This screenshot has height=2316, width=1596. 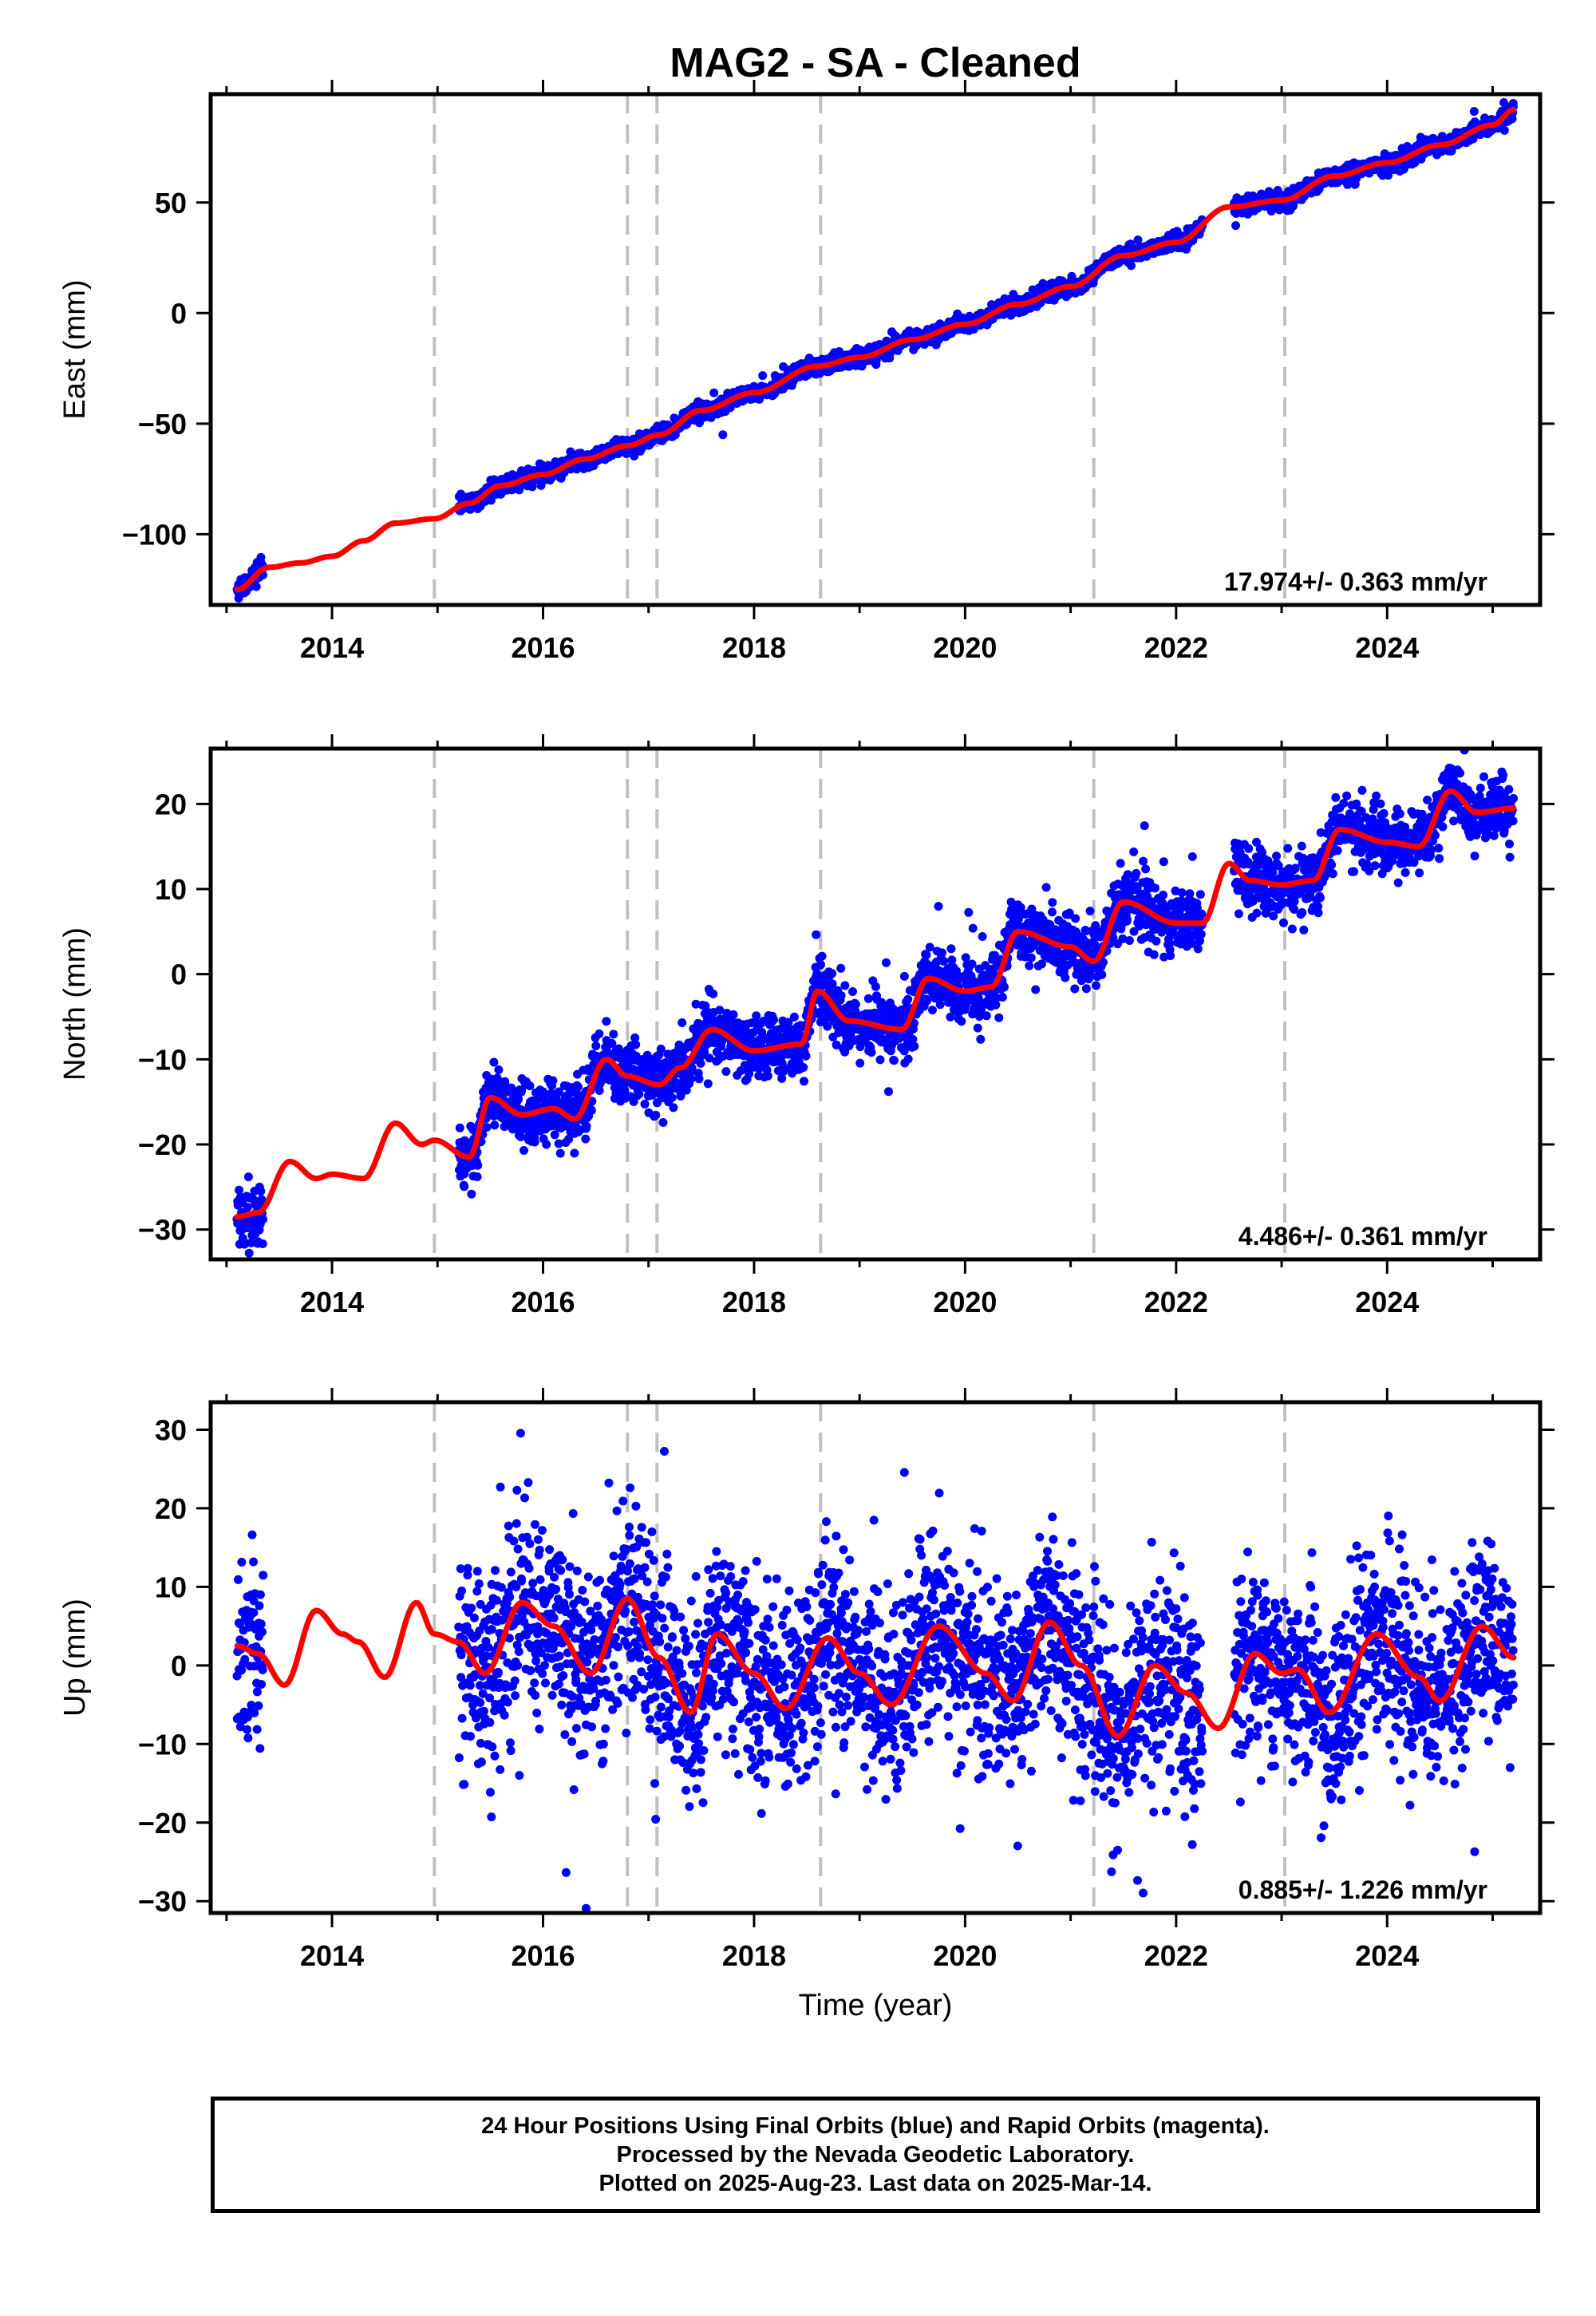 I want to click on rate-label-east: 17.974+/- 0.363 mm/yr, so click(x=1355, y=581).